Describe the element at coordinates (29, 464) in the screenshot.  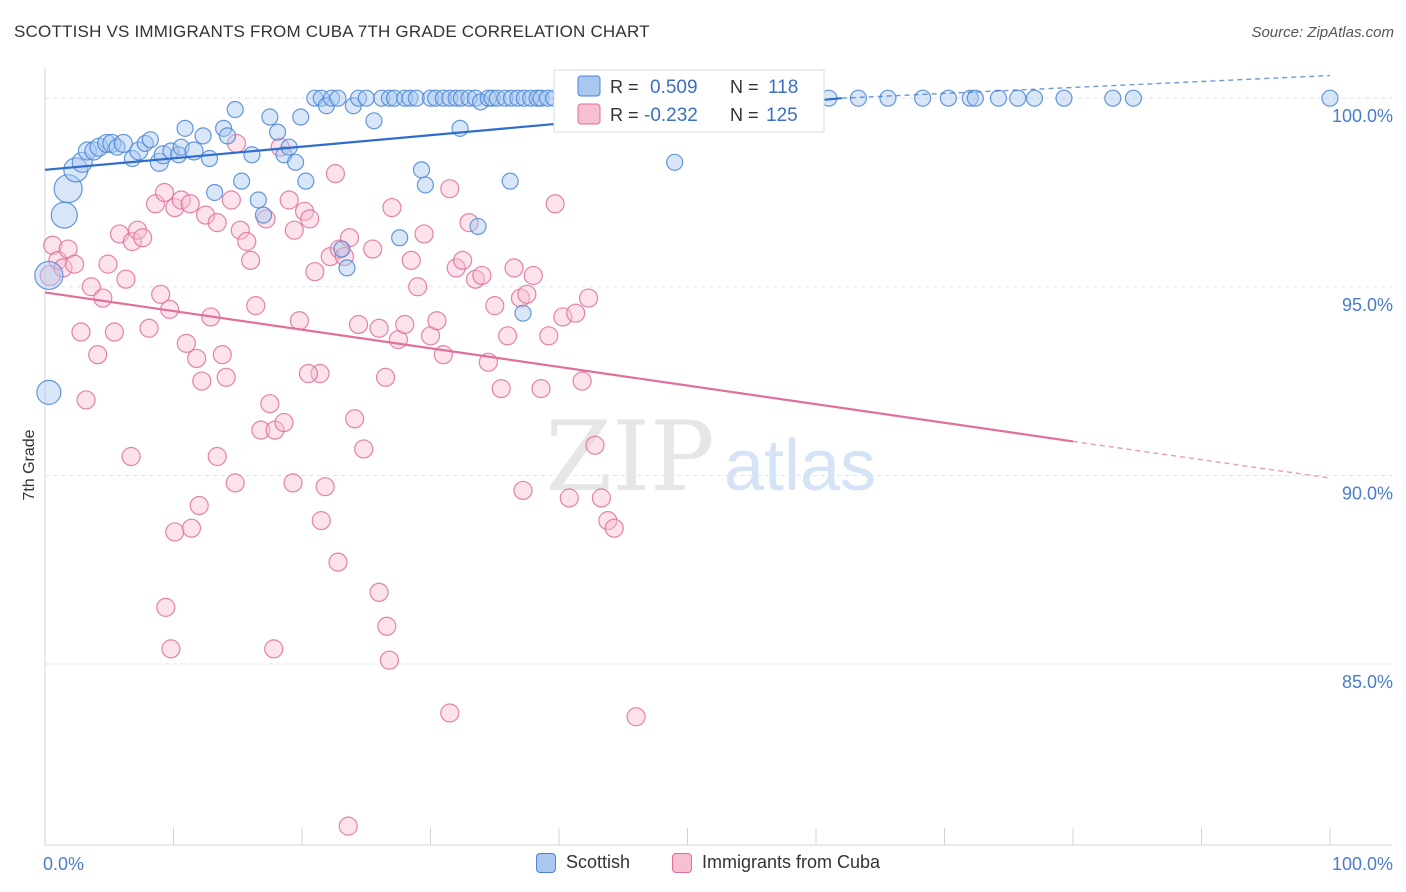
I see `y-axis-label: 7th Grade` at that location.